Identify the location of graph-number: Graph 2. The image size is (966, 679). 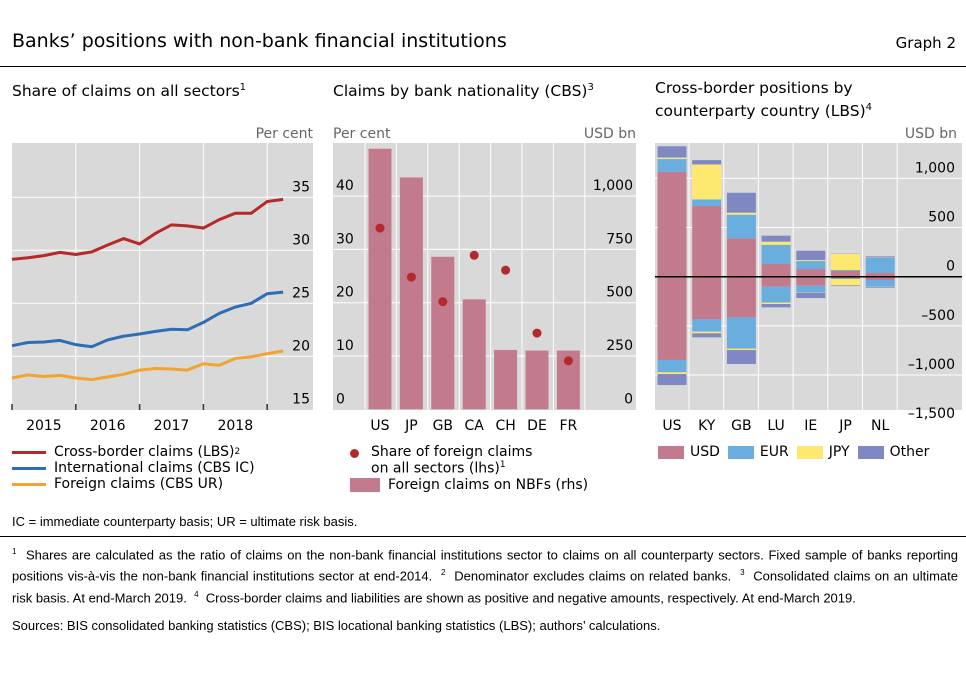
(925, 43).